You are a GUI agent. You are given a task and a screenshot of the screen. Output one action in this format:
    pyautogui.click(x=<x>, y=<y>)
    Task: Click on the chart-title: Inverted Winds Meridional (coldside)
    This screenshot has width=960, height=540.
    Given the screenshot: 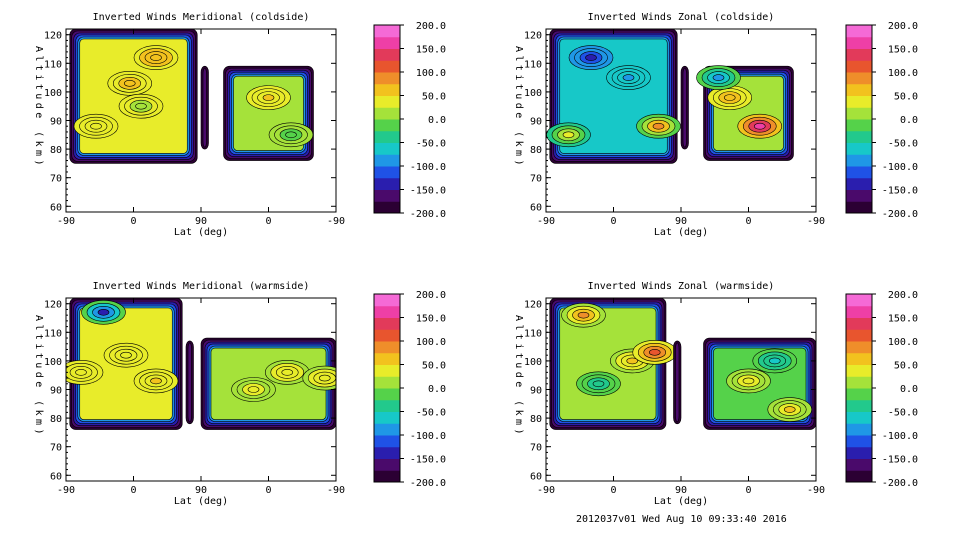 What is the action you would take?
    pyautogui.click(x=201, y=17)
    